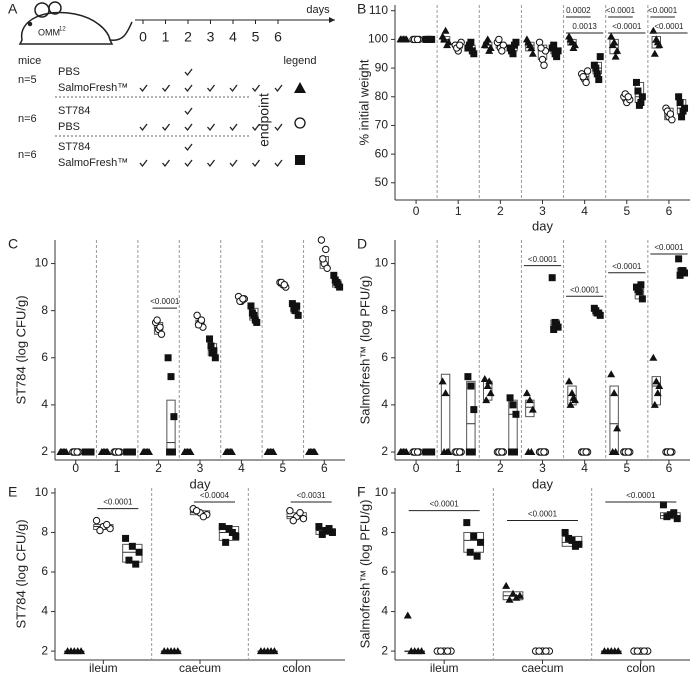 The width and height of the screenshot is (696, 677). What do you see at coordinates (363, 102) in the screenshot?
I see `y-axis-title: % initial weight` at bounding box center [363, 102].